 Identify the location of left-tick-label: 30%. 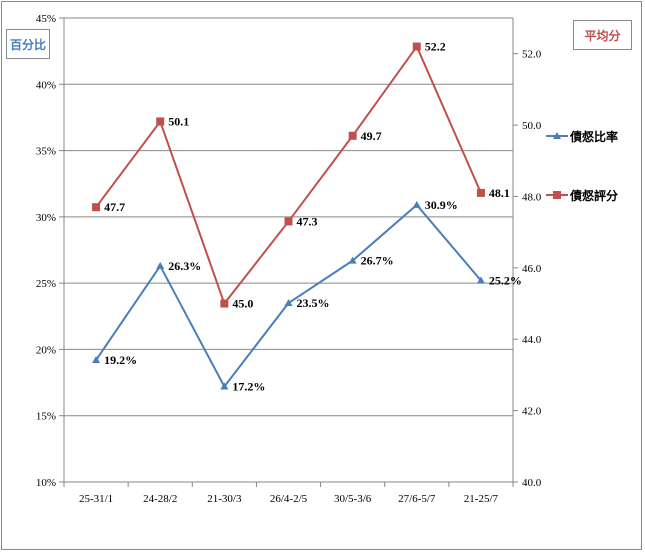
(46, 218).